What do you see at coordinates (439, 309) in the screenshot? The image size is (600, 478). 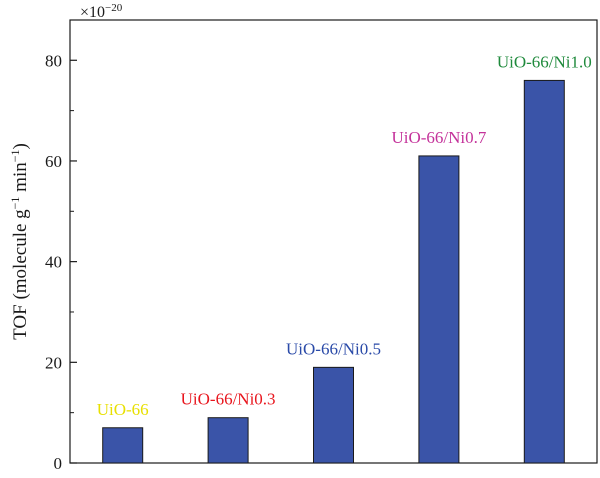 I see `bar-UiO-66/Ni0.7` at bounding box center [439, 309].